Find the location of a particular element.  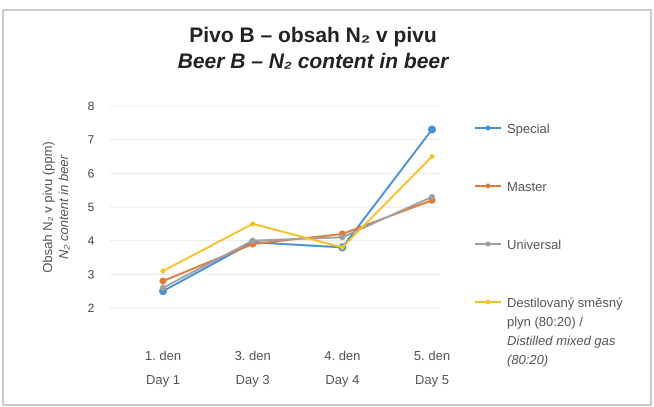

y-tick-label: 8 is located at coordinates (91, 106).